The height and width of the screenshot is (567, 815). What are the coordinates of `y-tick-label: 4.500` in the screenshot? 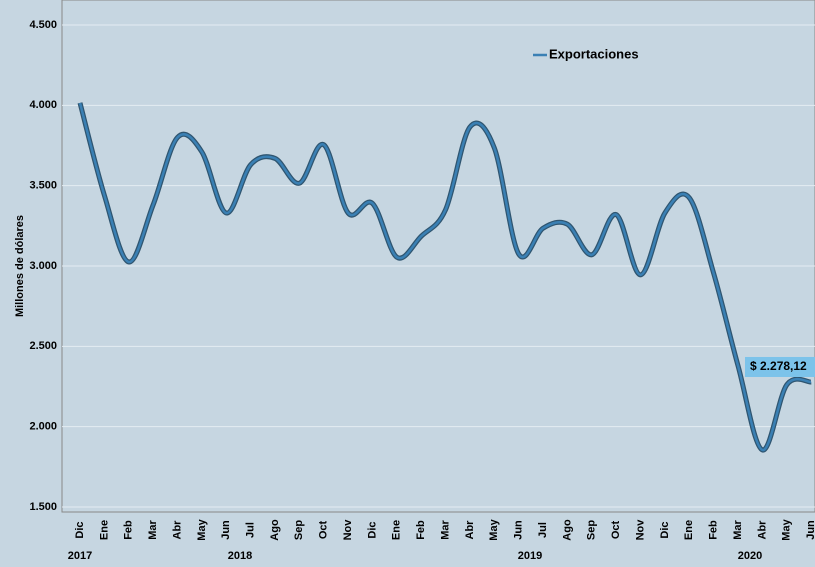 It's located at (43, 25).